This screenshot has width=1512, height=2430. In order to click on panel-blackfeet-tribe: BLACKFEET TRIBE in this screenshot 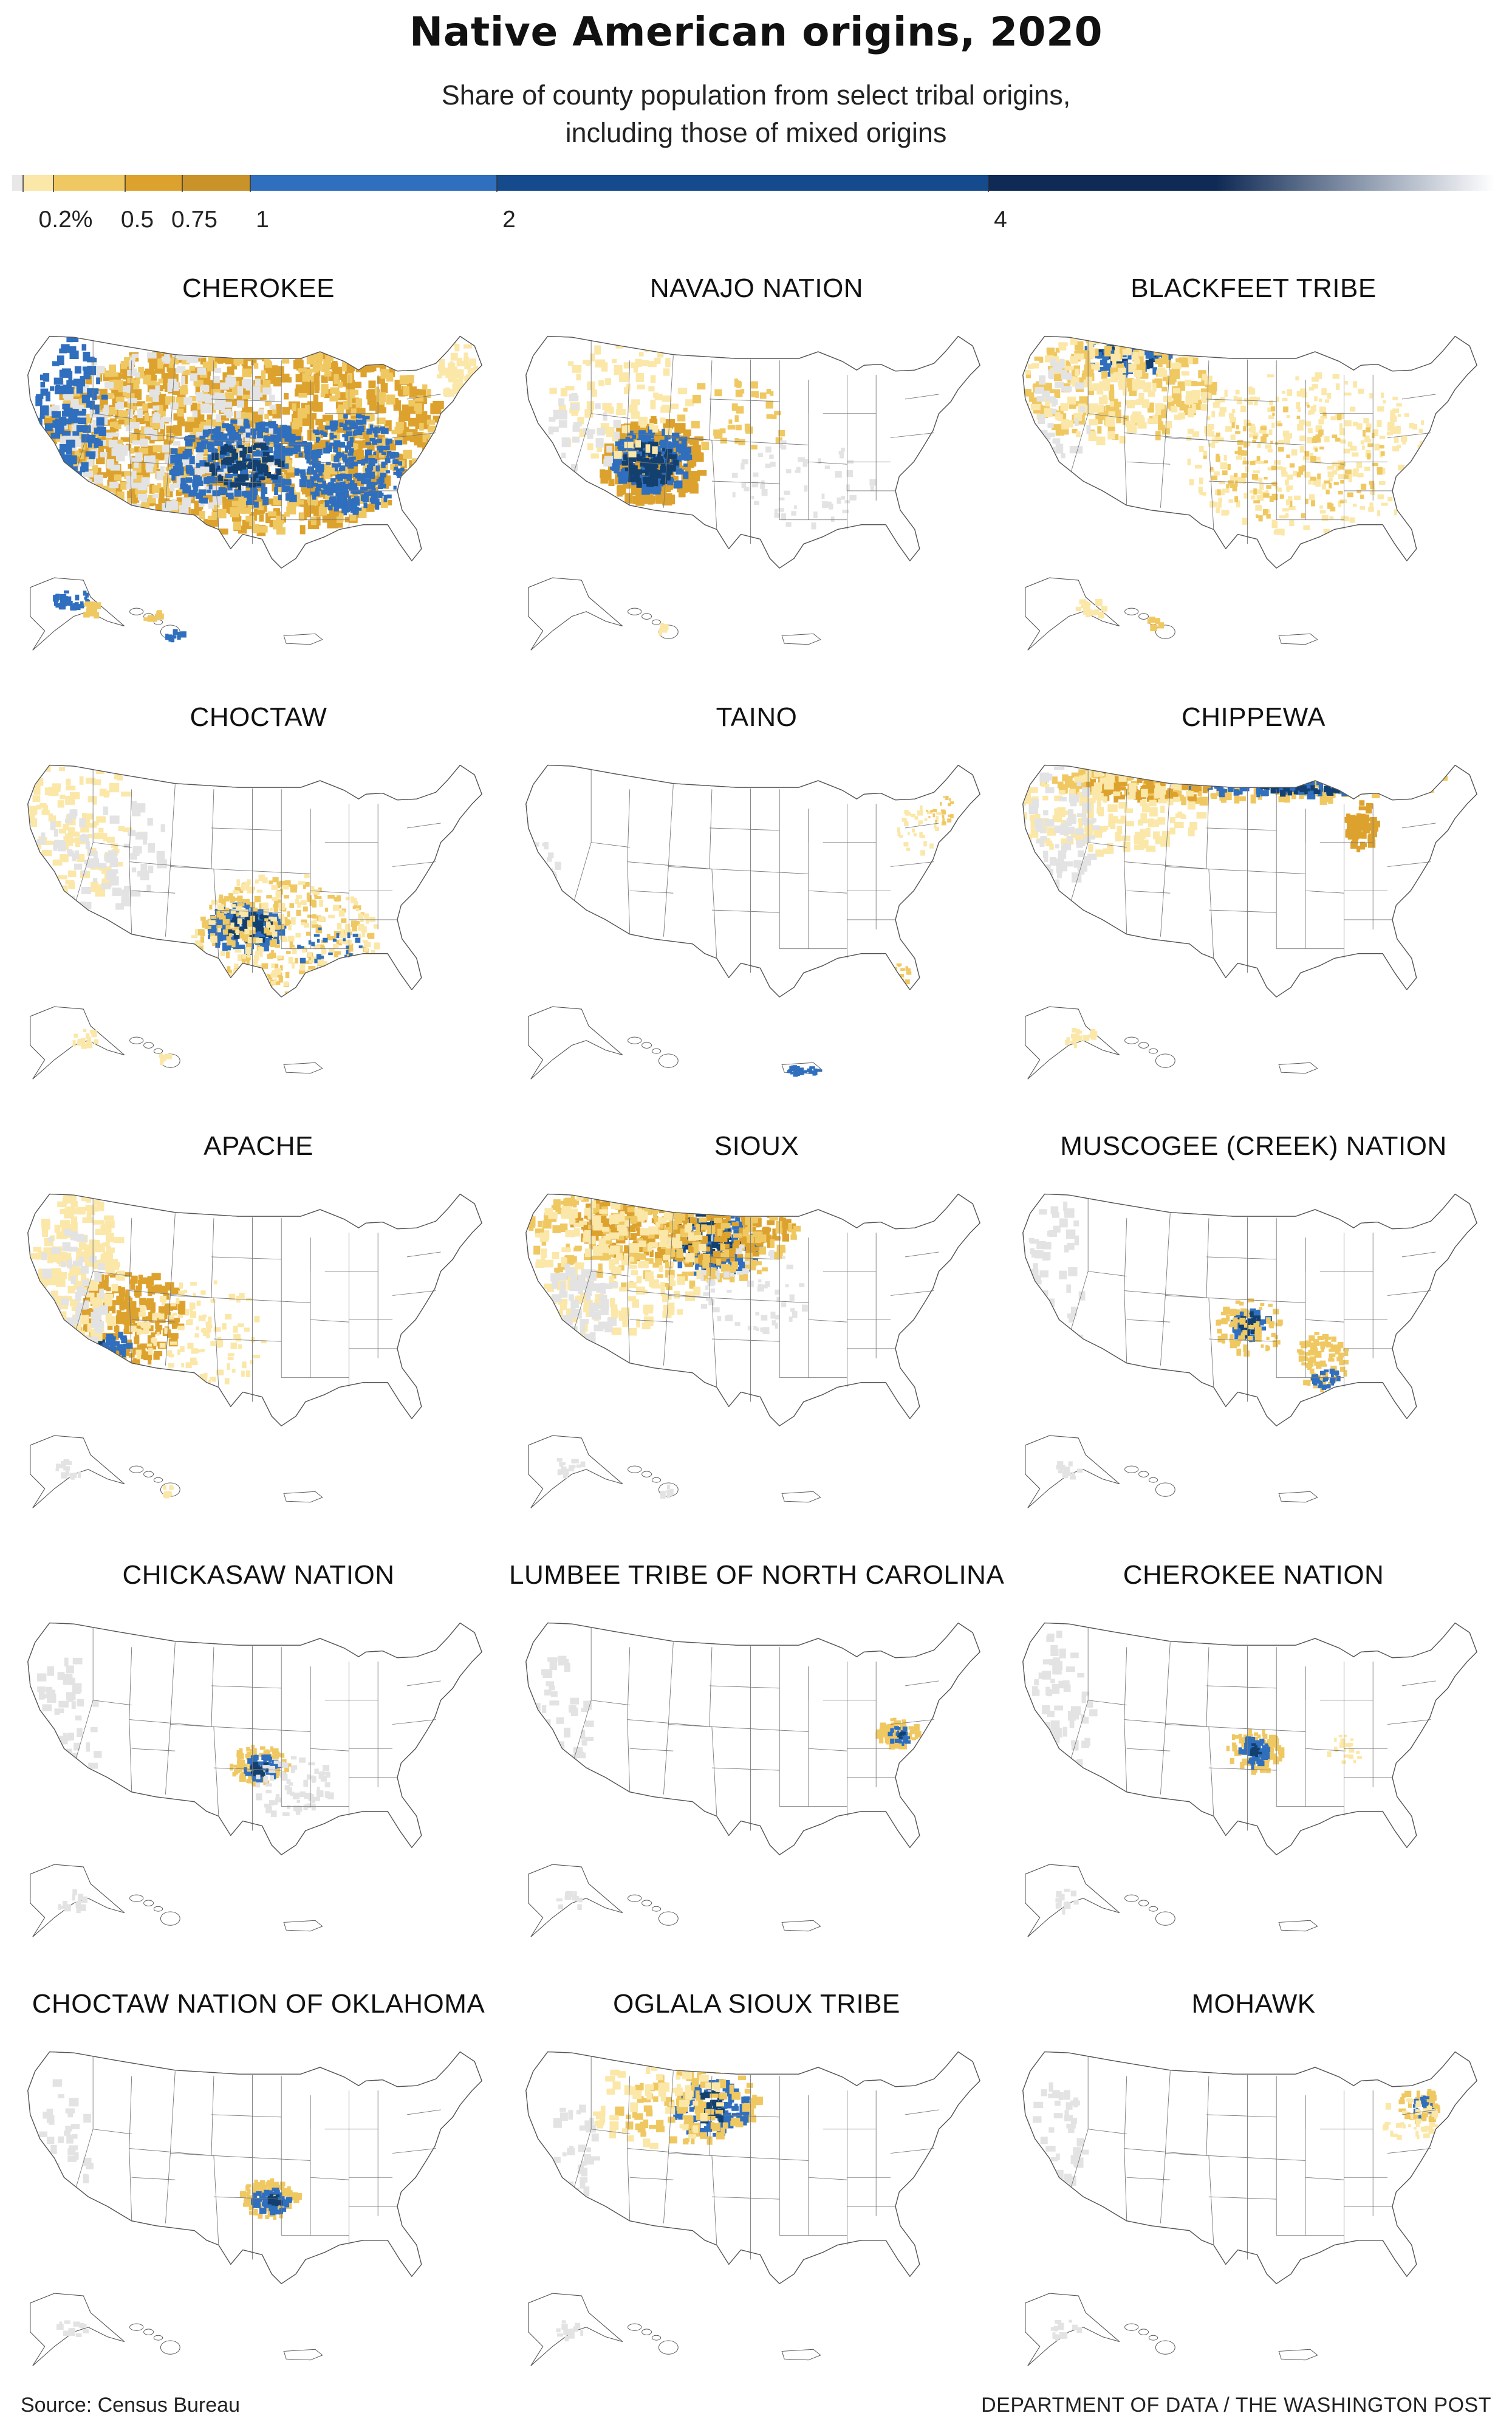, I will do `click(1253, 486)`.